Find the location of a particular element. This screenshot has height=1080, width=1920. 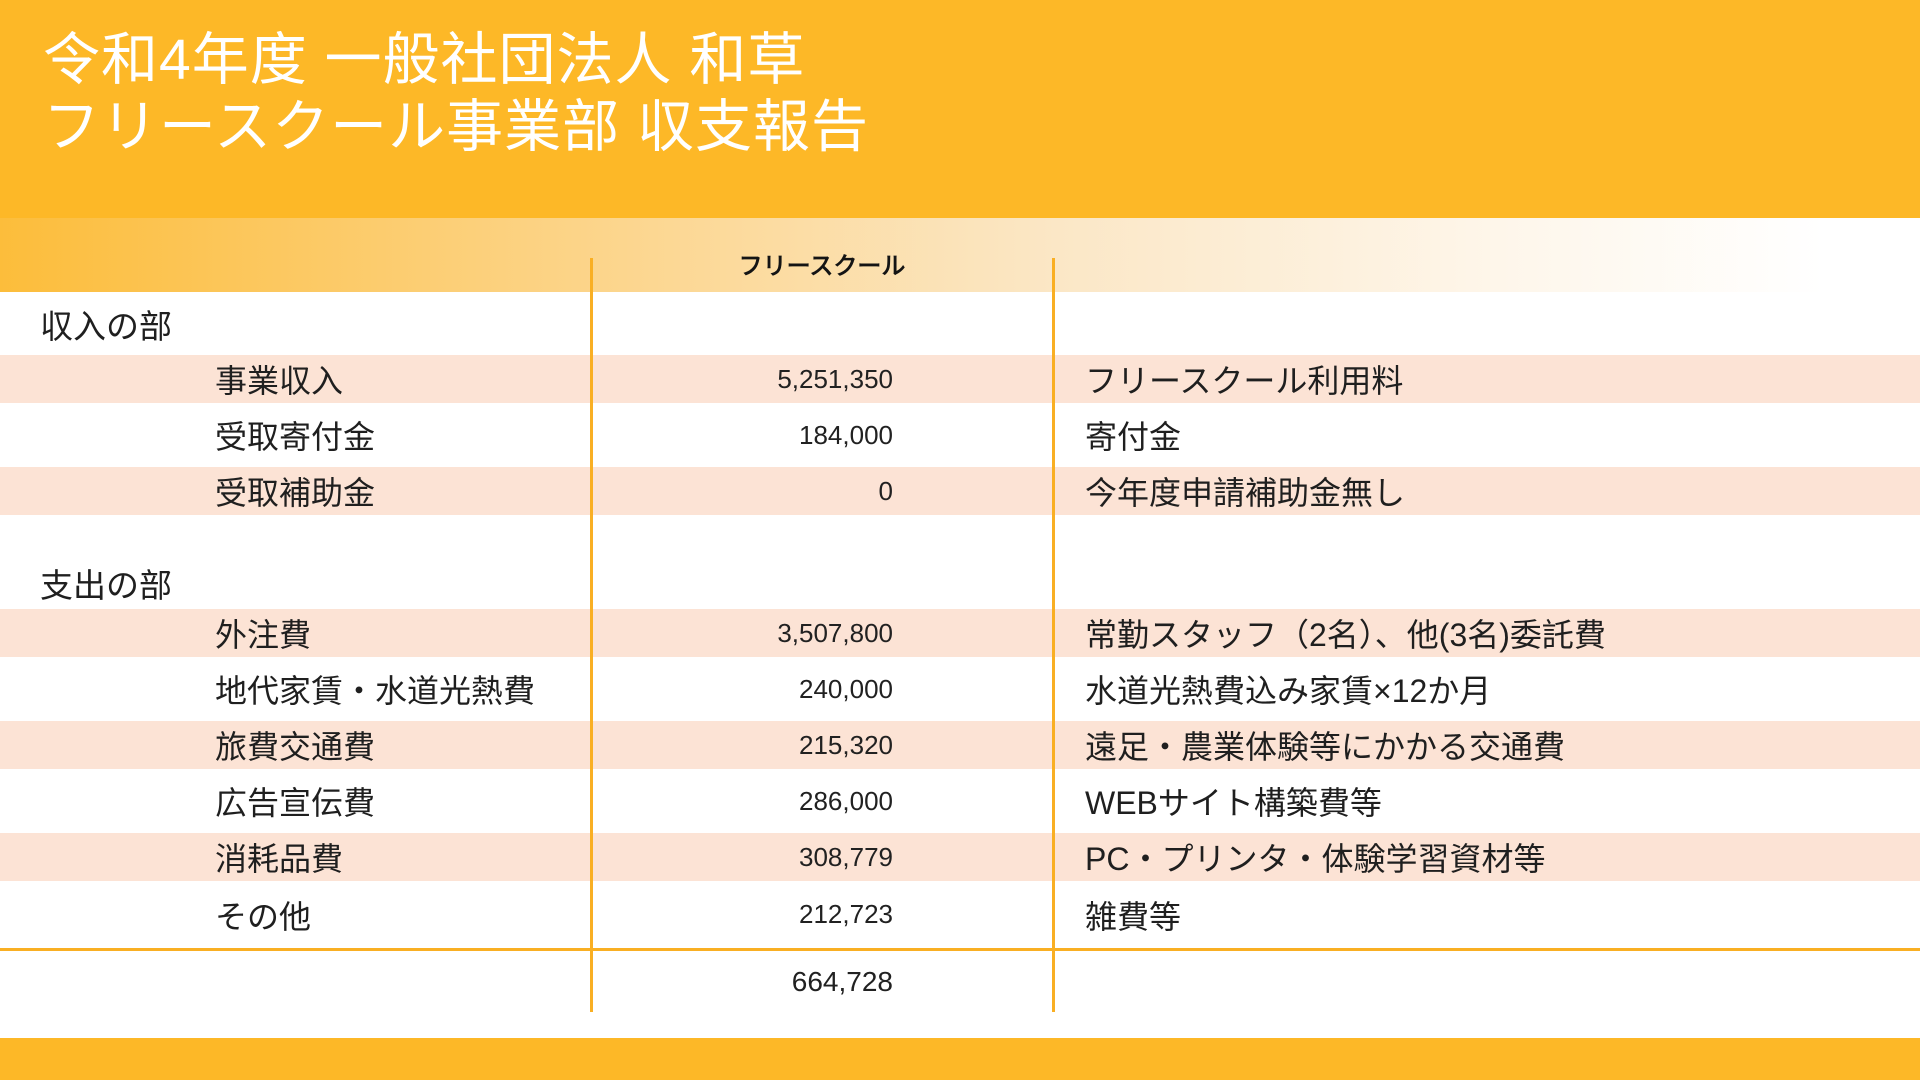

table-row: 外注費 3,507,800 常勤スタッフ（2名）、他(3名)委託費 is located at coordinates (960, 633).